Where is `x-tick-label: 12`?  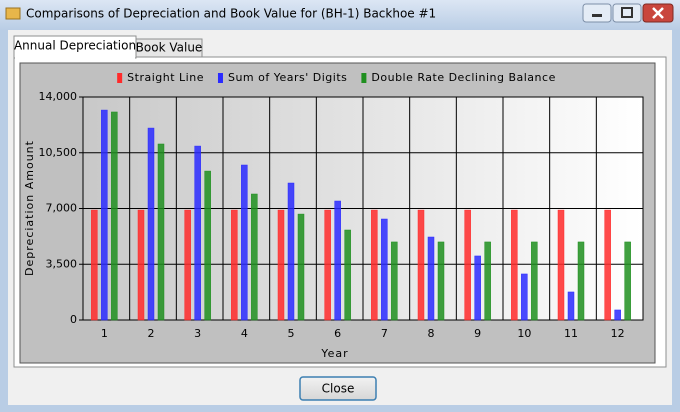 x-tick-label: 12 is located at coordinates (618, 333).